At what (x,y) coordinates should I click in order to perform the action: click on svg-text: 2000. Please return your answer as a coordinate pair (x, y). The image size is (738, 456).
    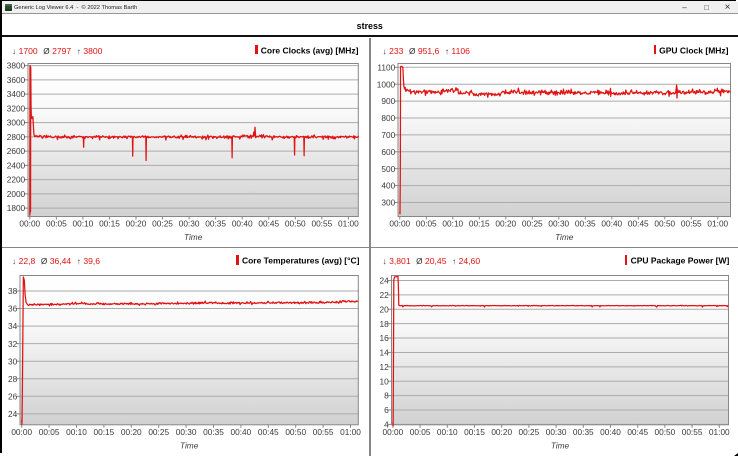
    Looking at the image, I should click on (16, 194).